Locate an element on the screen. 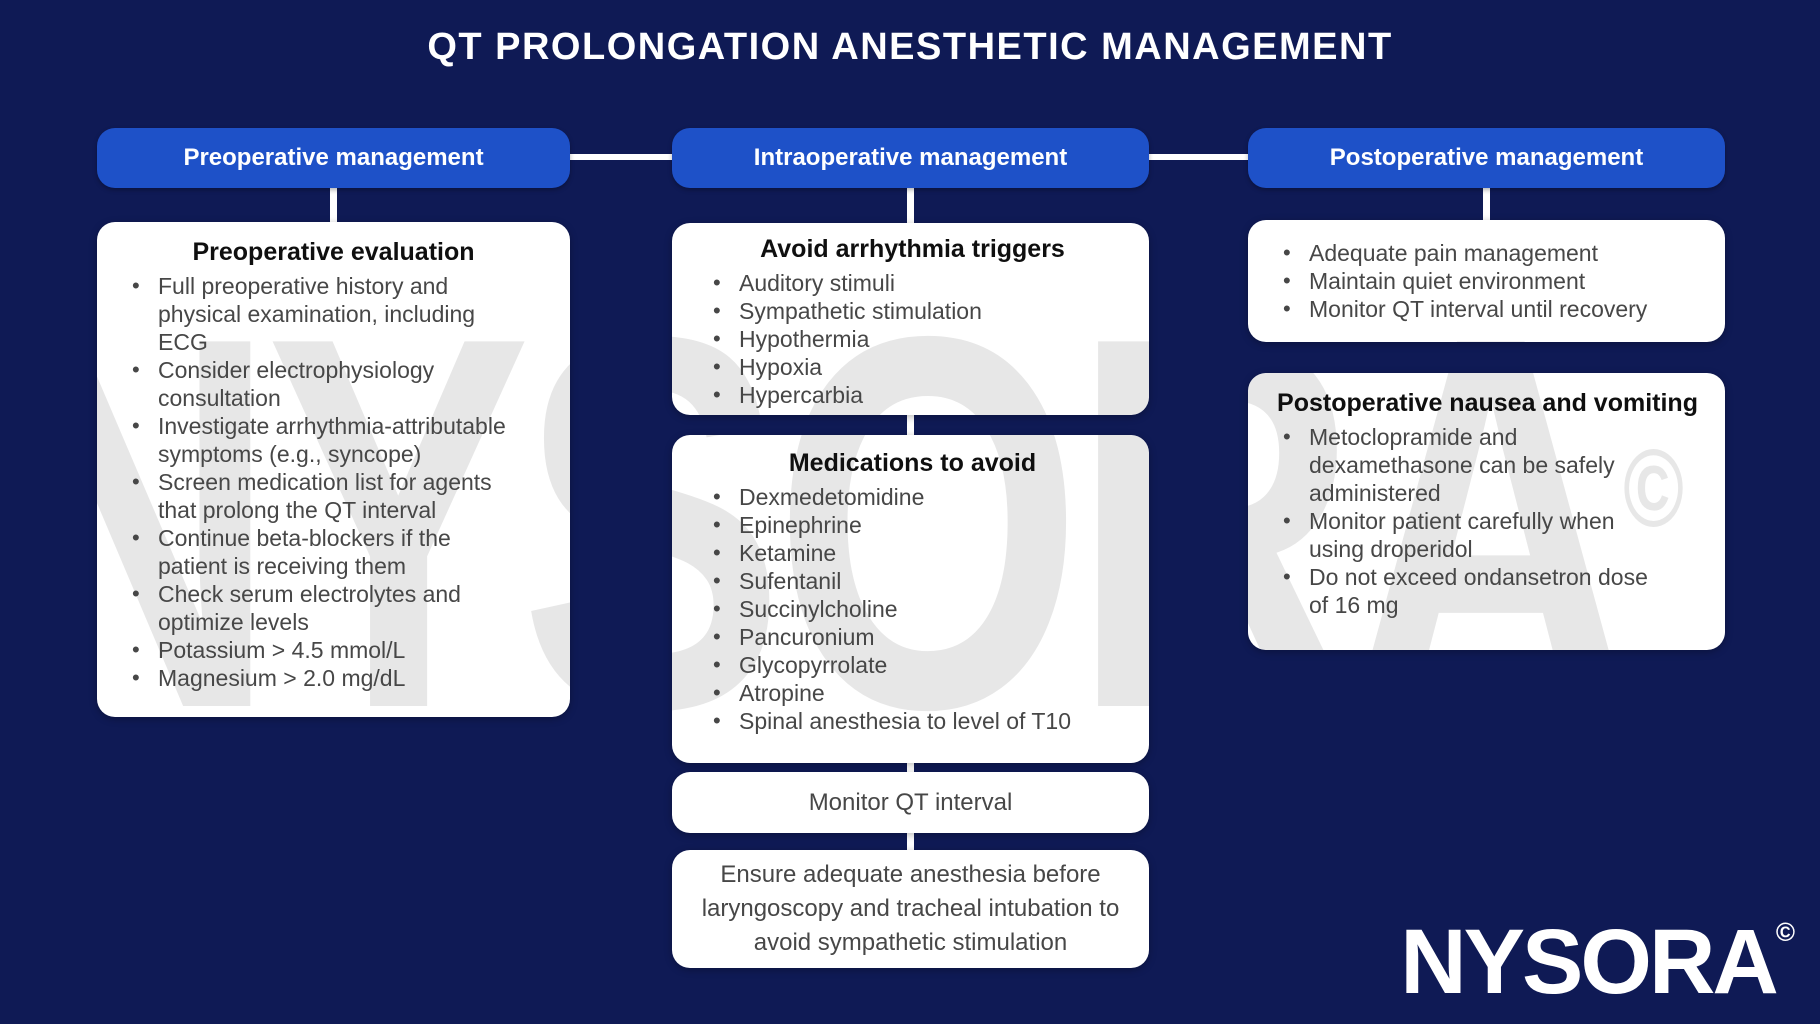 The width and height of the screenshot is (1820, 1024). bullet-item: Monitor QT interval until recovery is located at coordinates (1485, 309).